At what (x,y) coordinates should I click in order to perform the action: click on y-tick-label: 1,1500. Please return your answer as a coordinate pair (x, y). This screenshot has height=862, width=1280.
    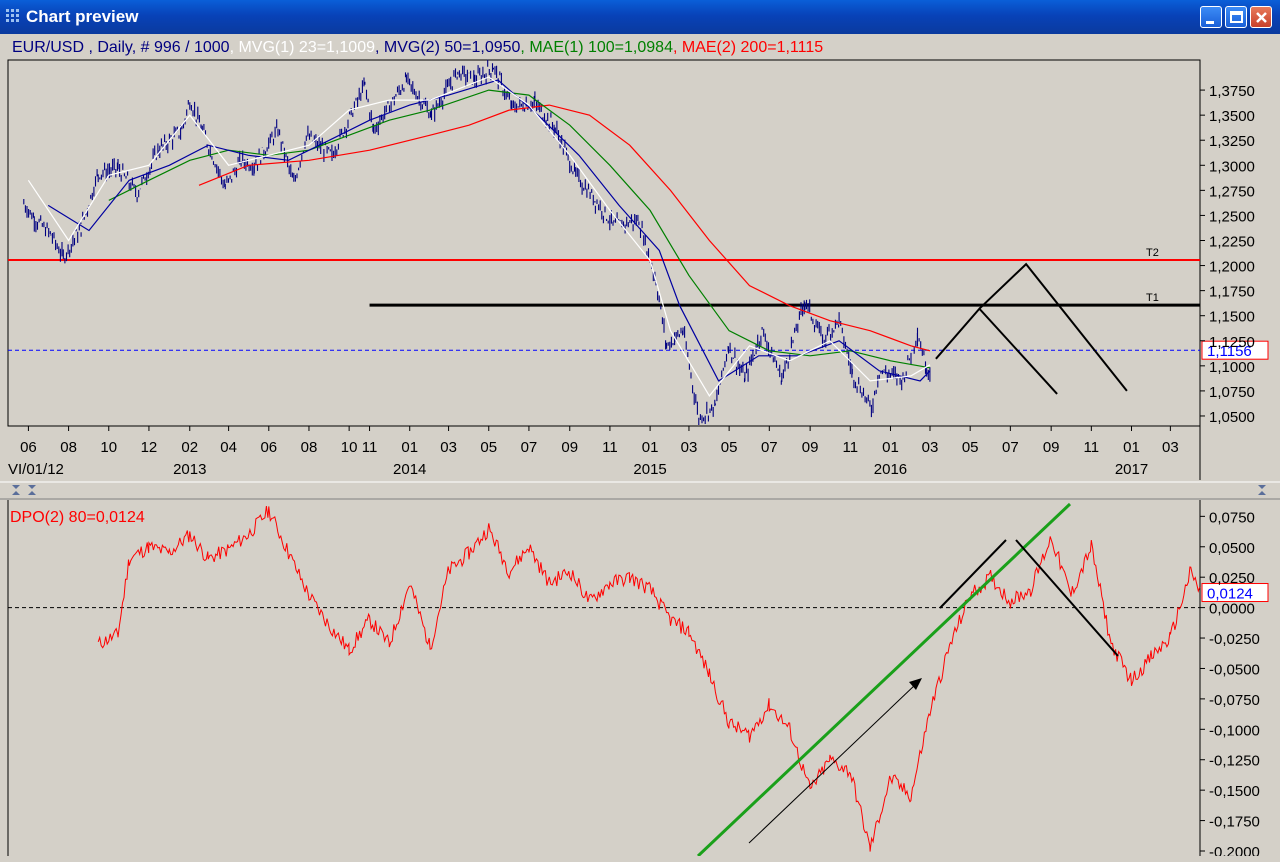
    Looking at the image, I should click on (1232, 317).